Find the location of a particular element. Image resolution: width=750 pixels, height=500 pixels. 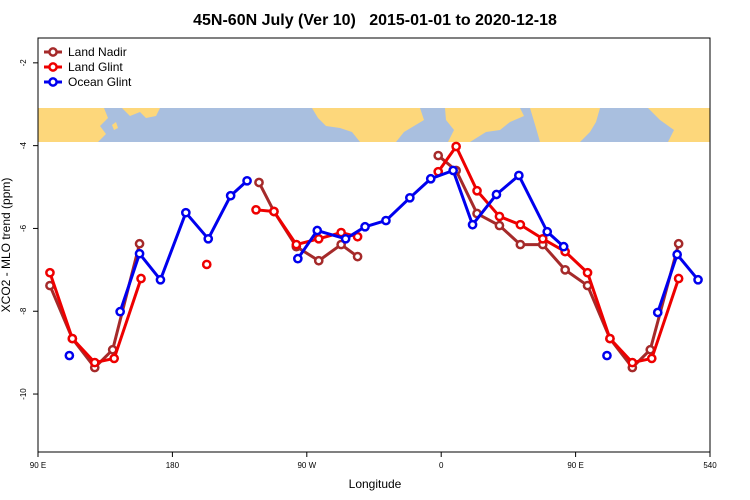

x-tick-label: 0 is located at coordinates (441, 465).